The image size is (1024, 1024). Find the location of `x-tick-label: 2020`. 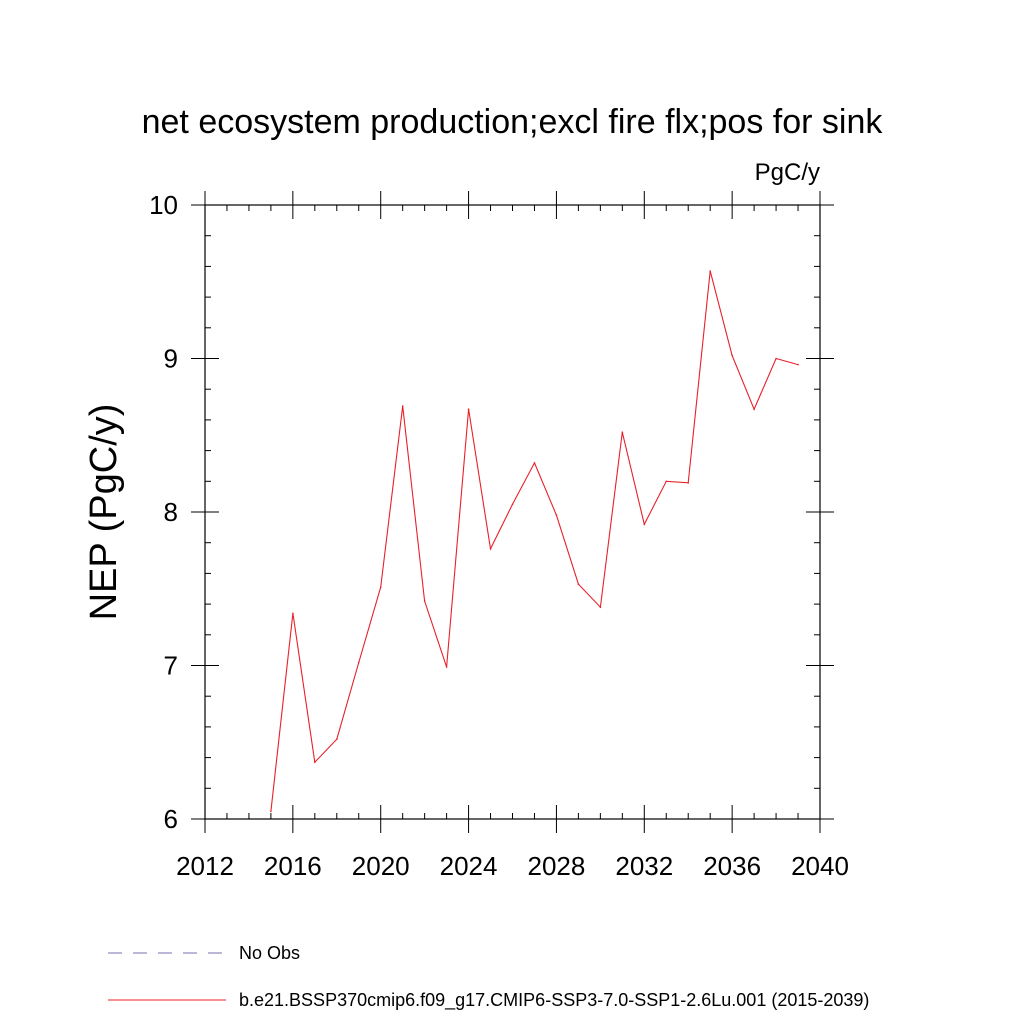

x-tick-label: 2020 is located at coordinates (381, 866).